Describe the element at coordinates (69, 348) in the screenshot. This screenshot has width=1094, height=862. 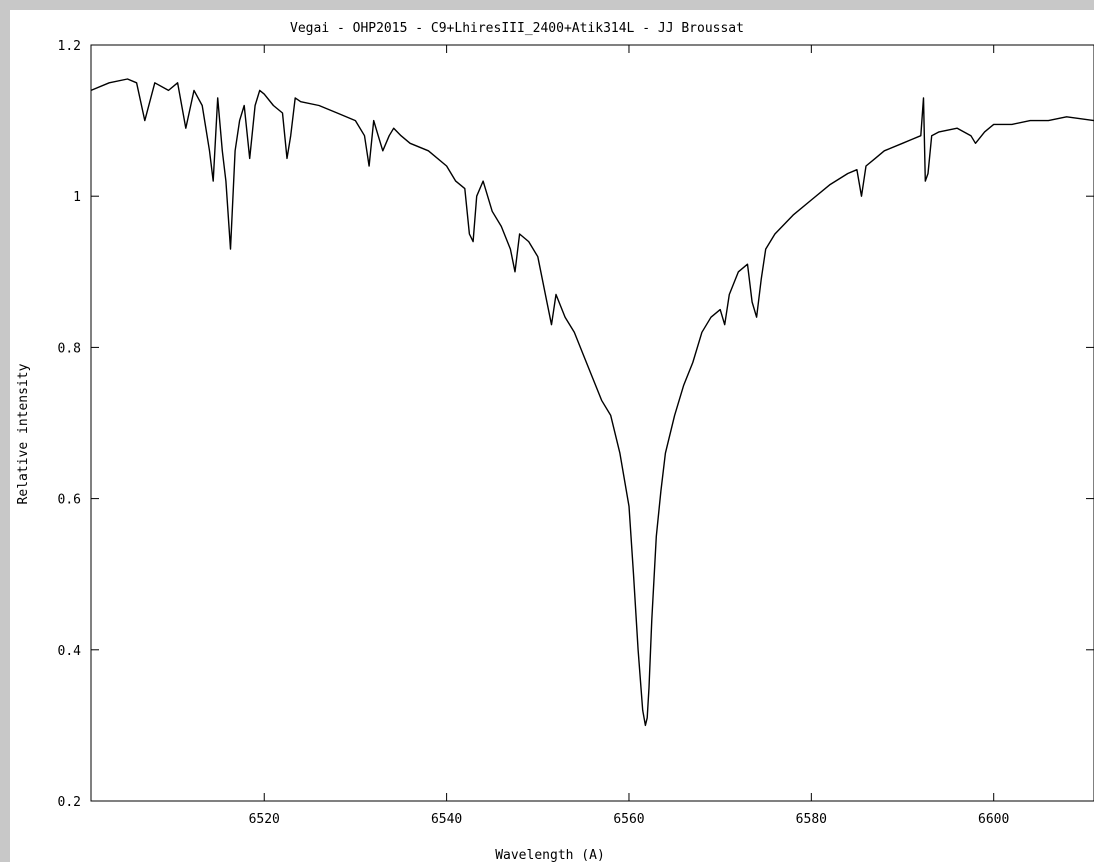
I see `y-tick-label: 0.8` at that location.